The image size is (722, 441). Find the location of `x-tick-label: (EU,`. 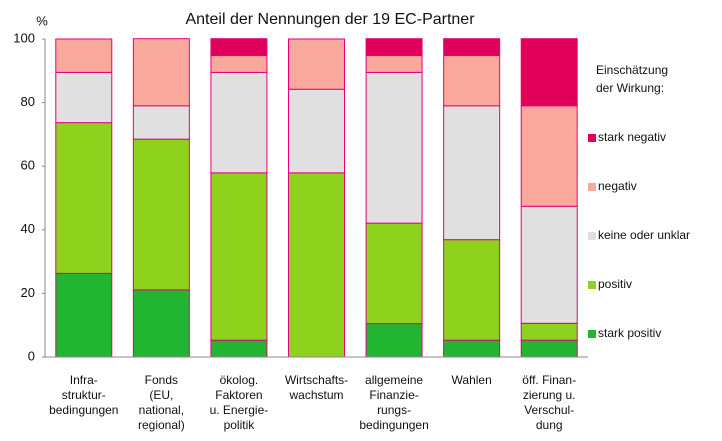

x-tick-label: (EU, is located at coordinates (161, 395).